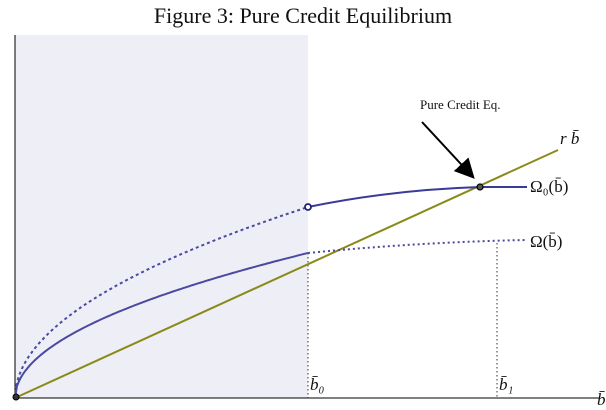  Describe the element at coordinates (16, 397) in the screenshot. I see `origin-point` at that location.